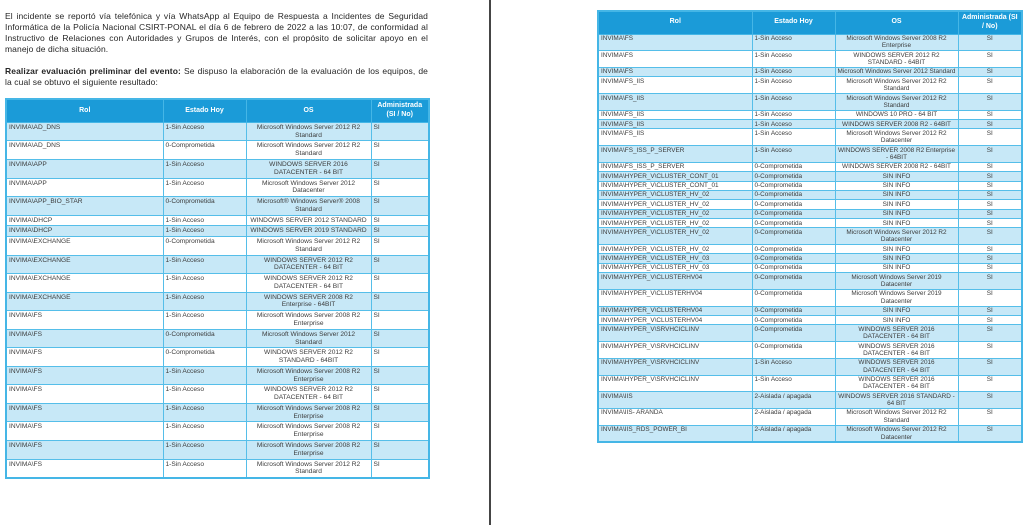 The width and height of the screenshot is (1024, 525). I want to click on rol-cell: INVIMA\AD_DNS, so click(84, 150).